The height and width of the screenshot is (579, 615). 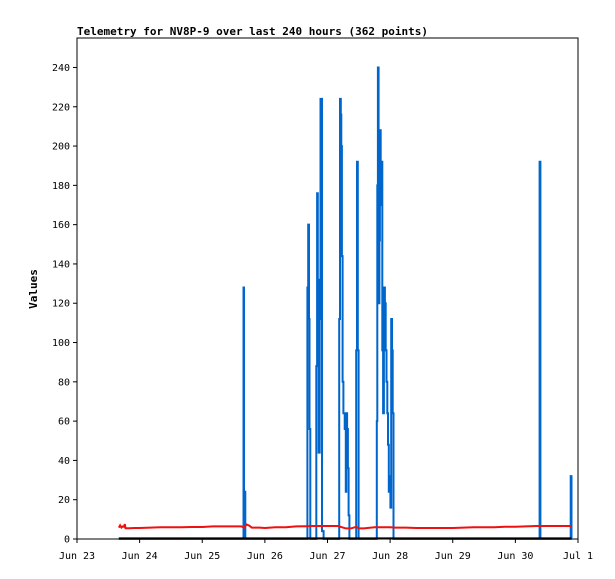 What do you see at coordinates (64, 422) in the screenshot?
I see `y-tick-label: 60` at bounding box center [64, 422].